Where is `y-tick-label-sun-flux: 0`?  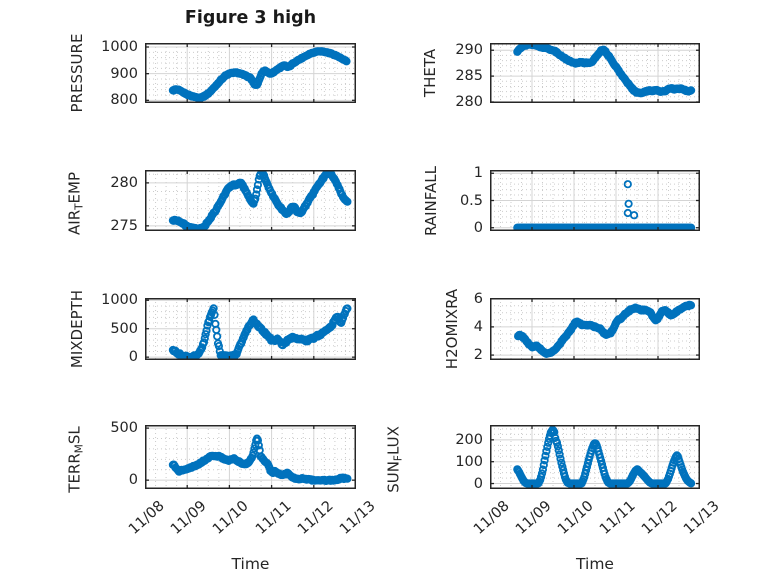
y-tick-label-sun-flux: 0 is located at coordinates (478, 483).